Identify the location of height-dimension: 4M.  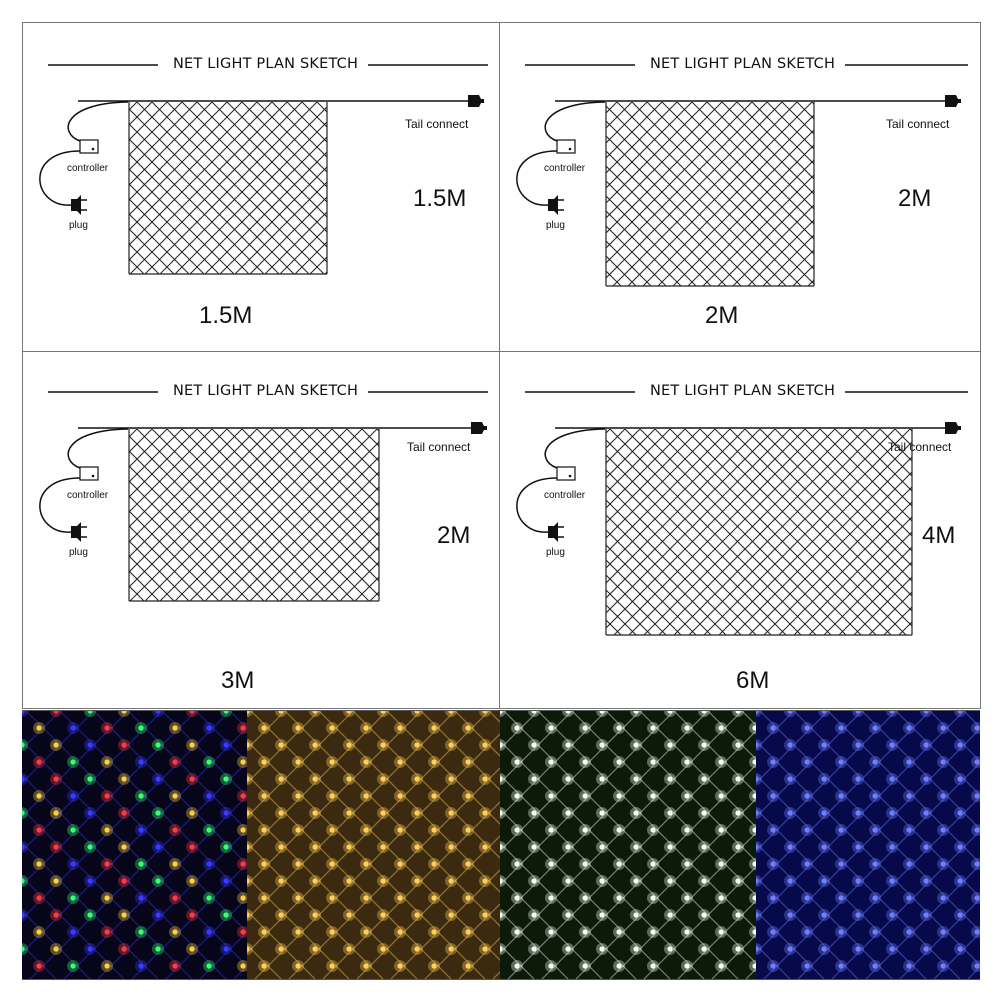
(939, 535).